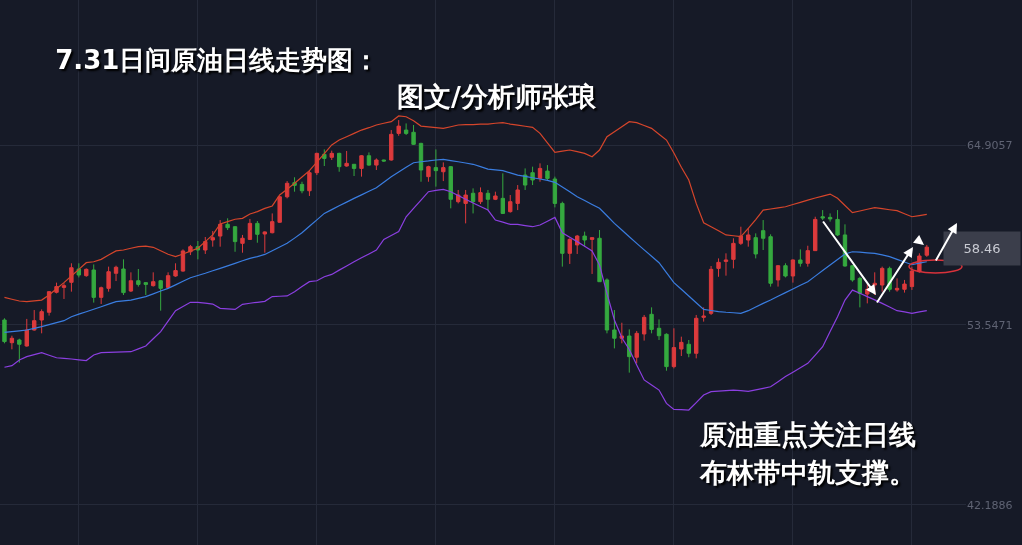 The width and height of the screenshot is (1022, 545). What do you see at coordinates (990, 505) in the screenshot?
I see `y-tick-label: 42.1886` at bounding box center [990, 505].